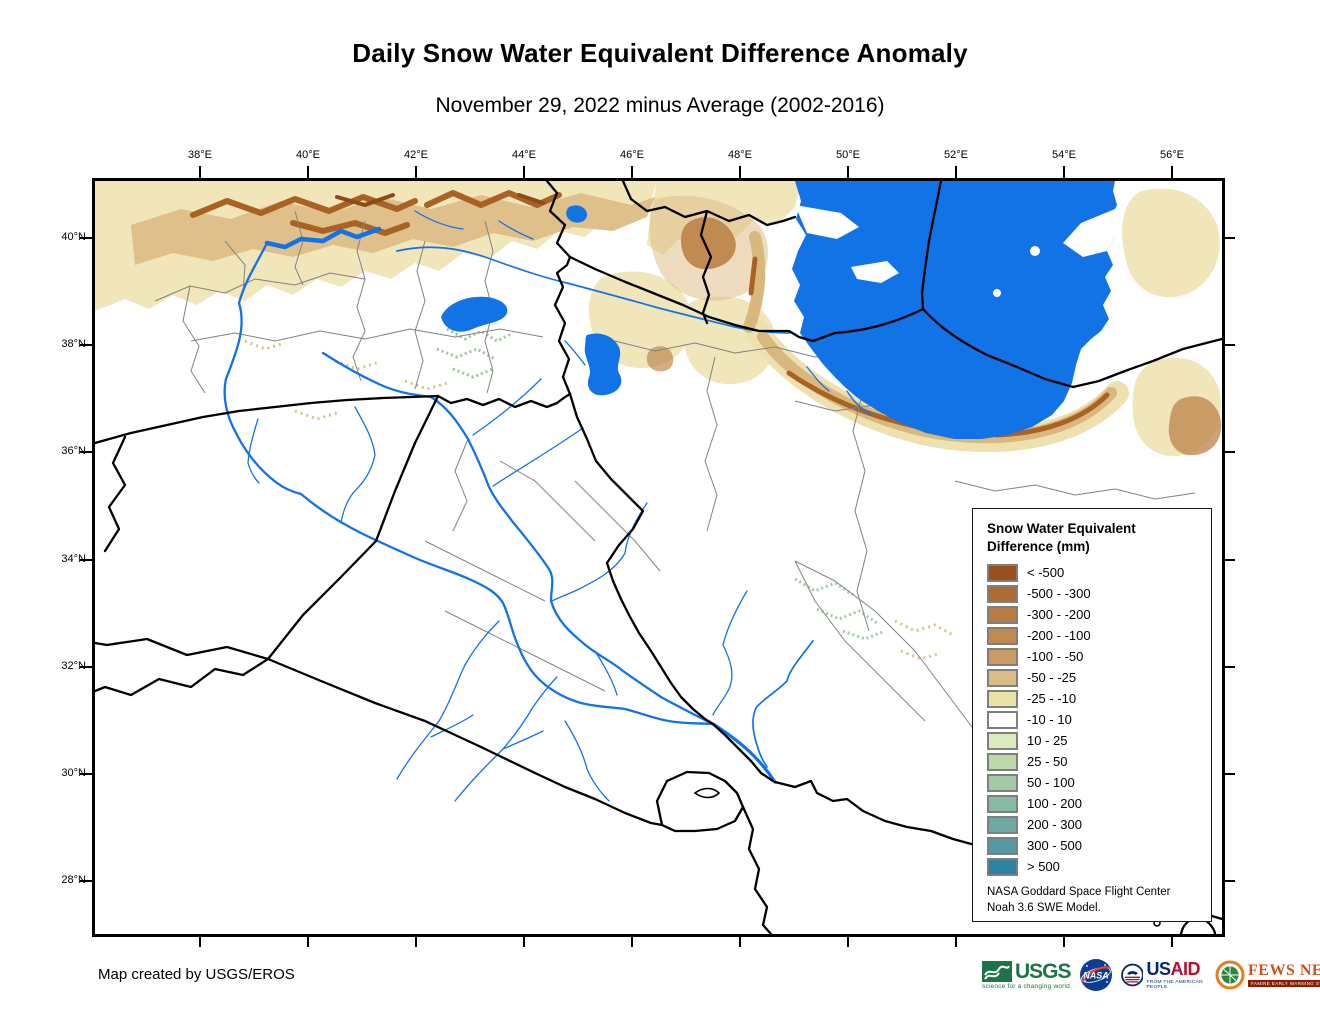  What do you see at coordinates (1230, 975) in the screenshot?
I see `fewsnet-globe-icon` at bounding box center [1230, 975].